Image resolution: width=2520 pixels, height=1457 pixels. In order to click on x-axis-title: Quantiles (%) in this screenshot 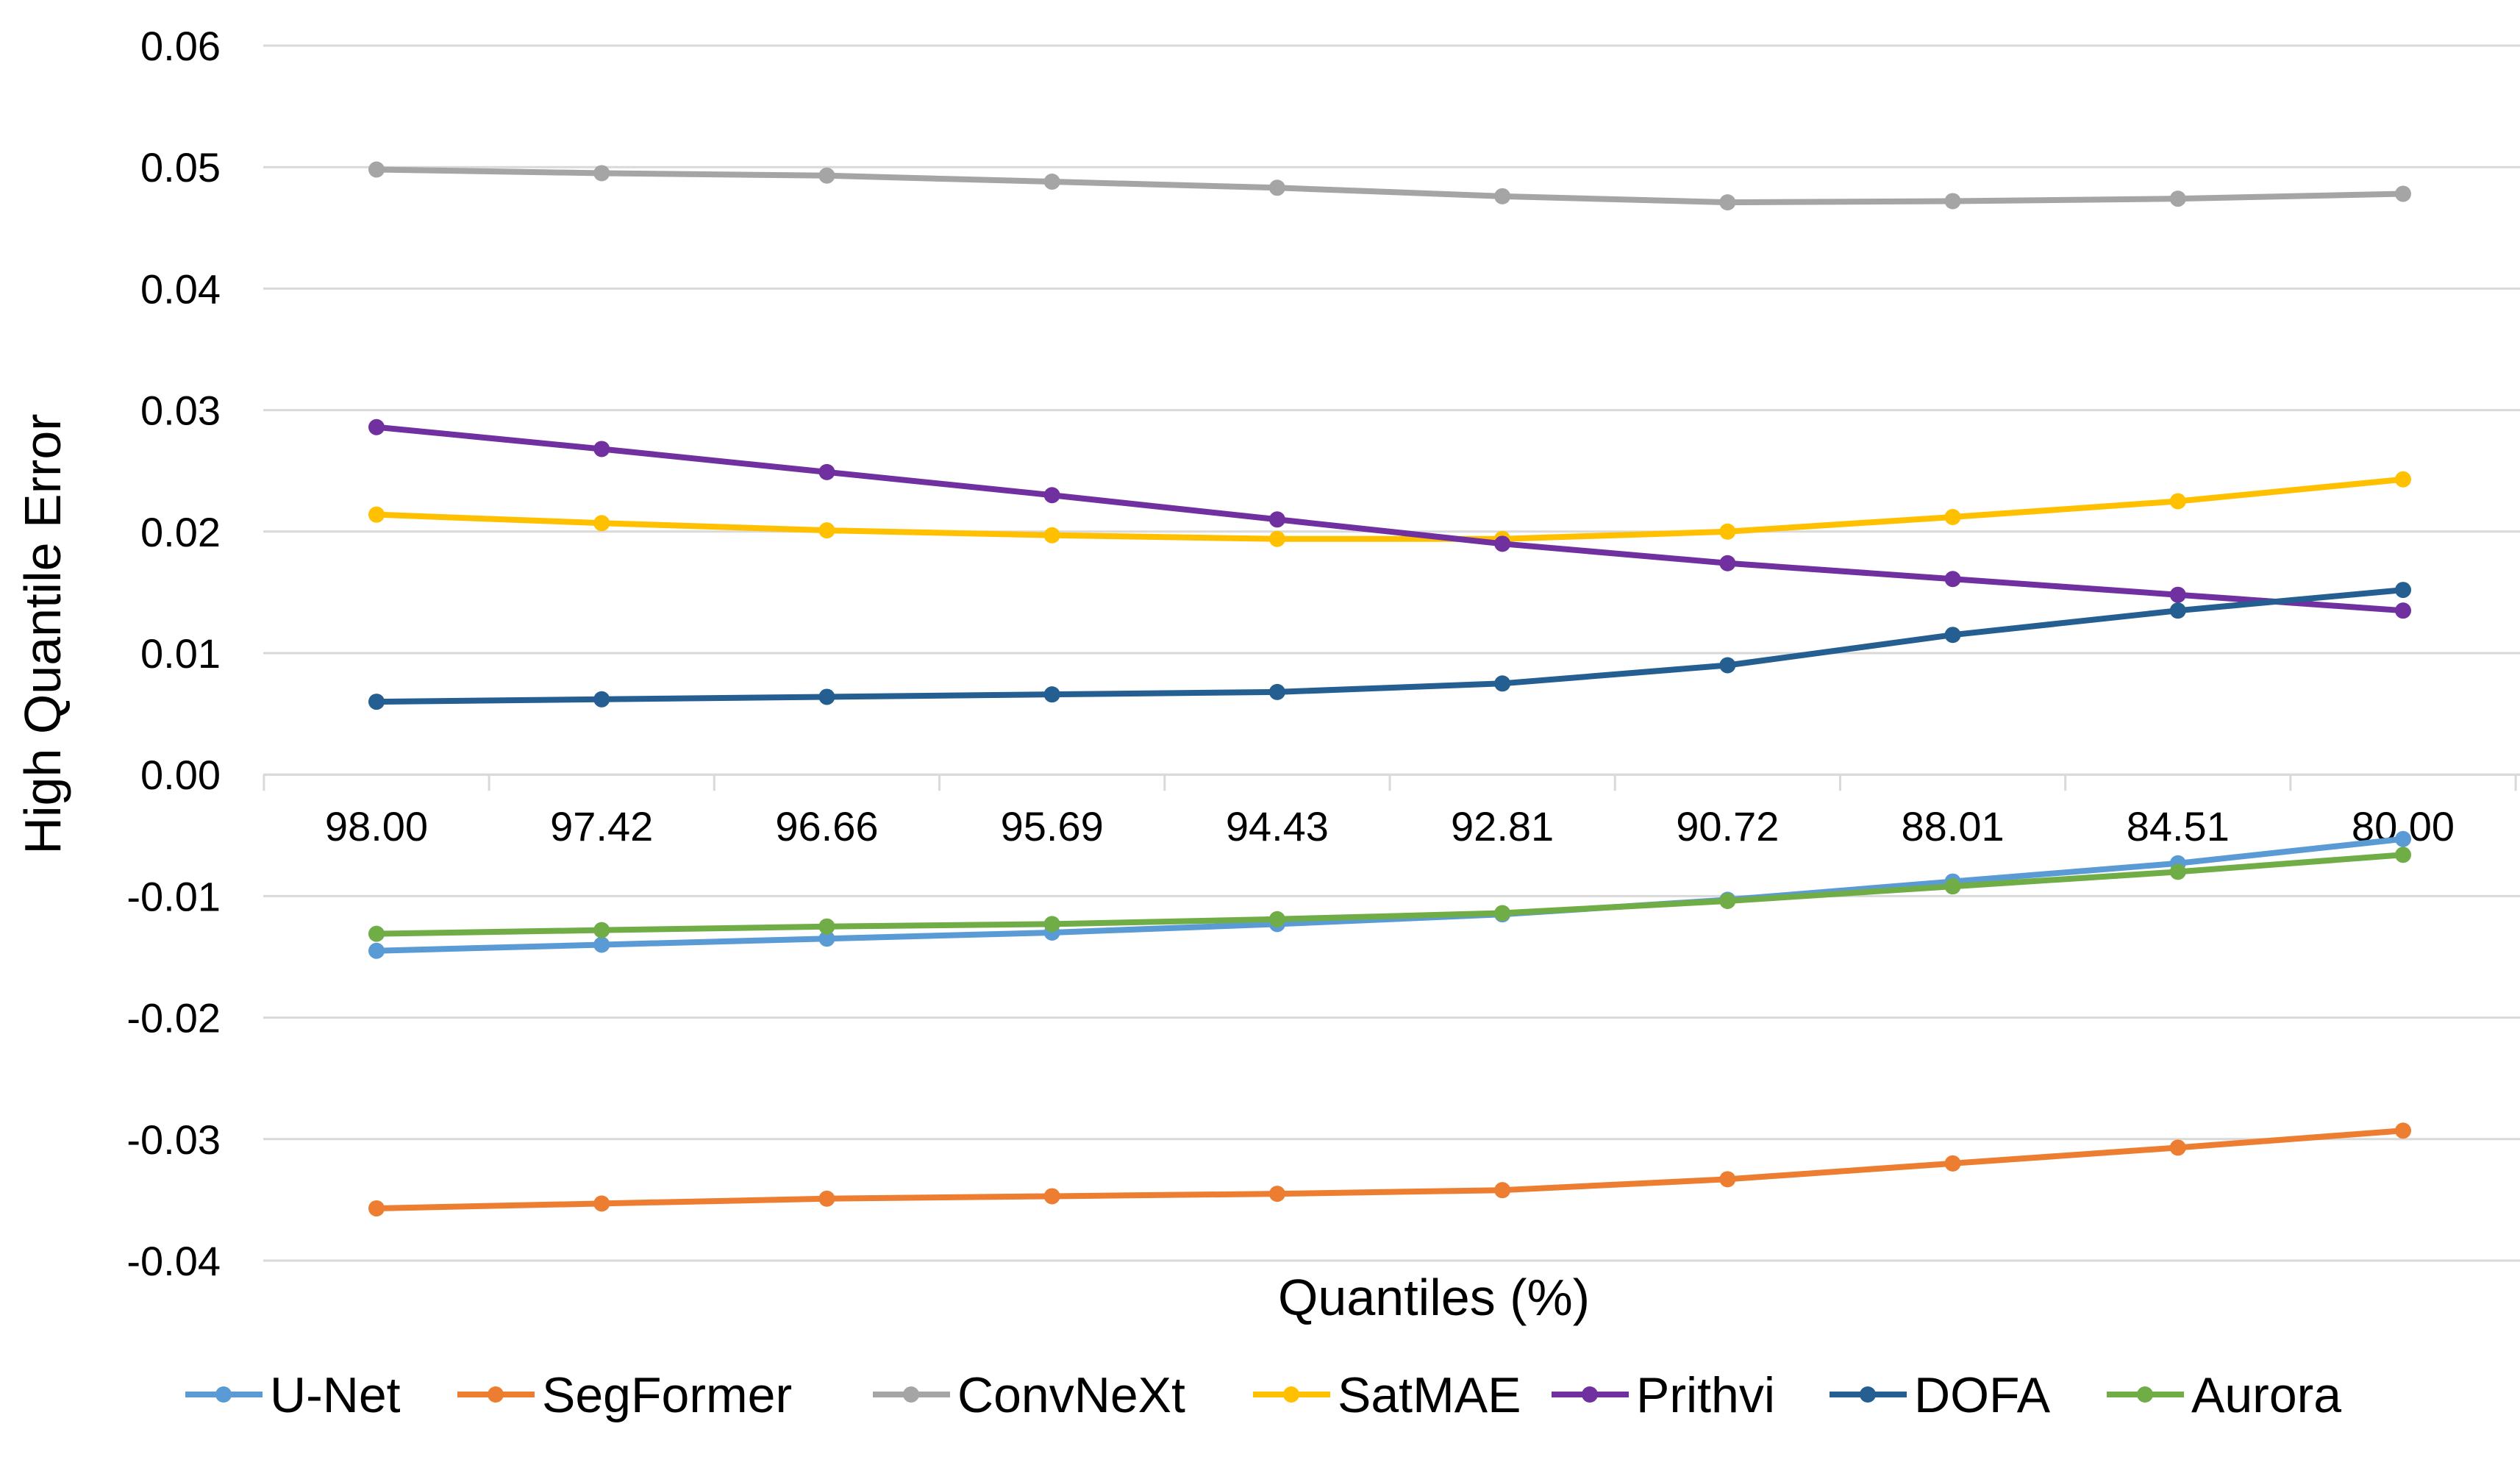, I will do `click(1434, 1298)`.